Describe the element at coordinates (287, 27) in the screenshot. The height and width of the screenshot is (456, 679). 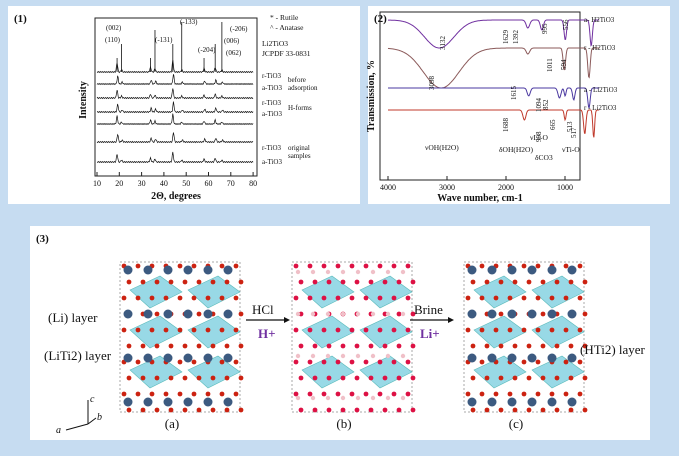
I see `legend-text: ^ - Anatase` at that location.